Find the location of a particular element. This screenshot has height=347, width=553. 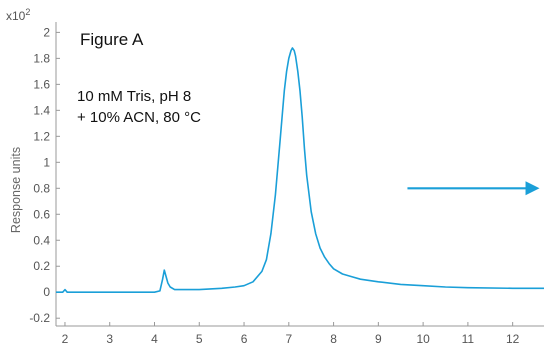

x-tick-label: 6 is located at coordinates (244, 339).